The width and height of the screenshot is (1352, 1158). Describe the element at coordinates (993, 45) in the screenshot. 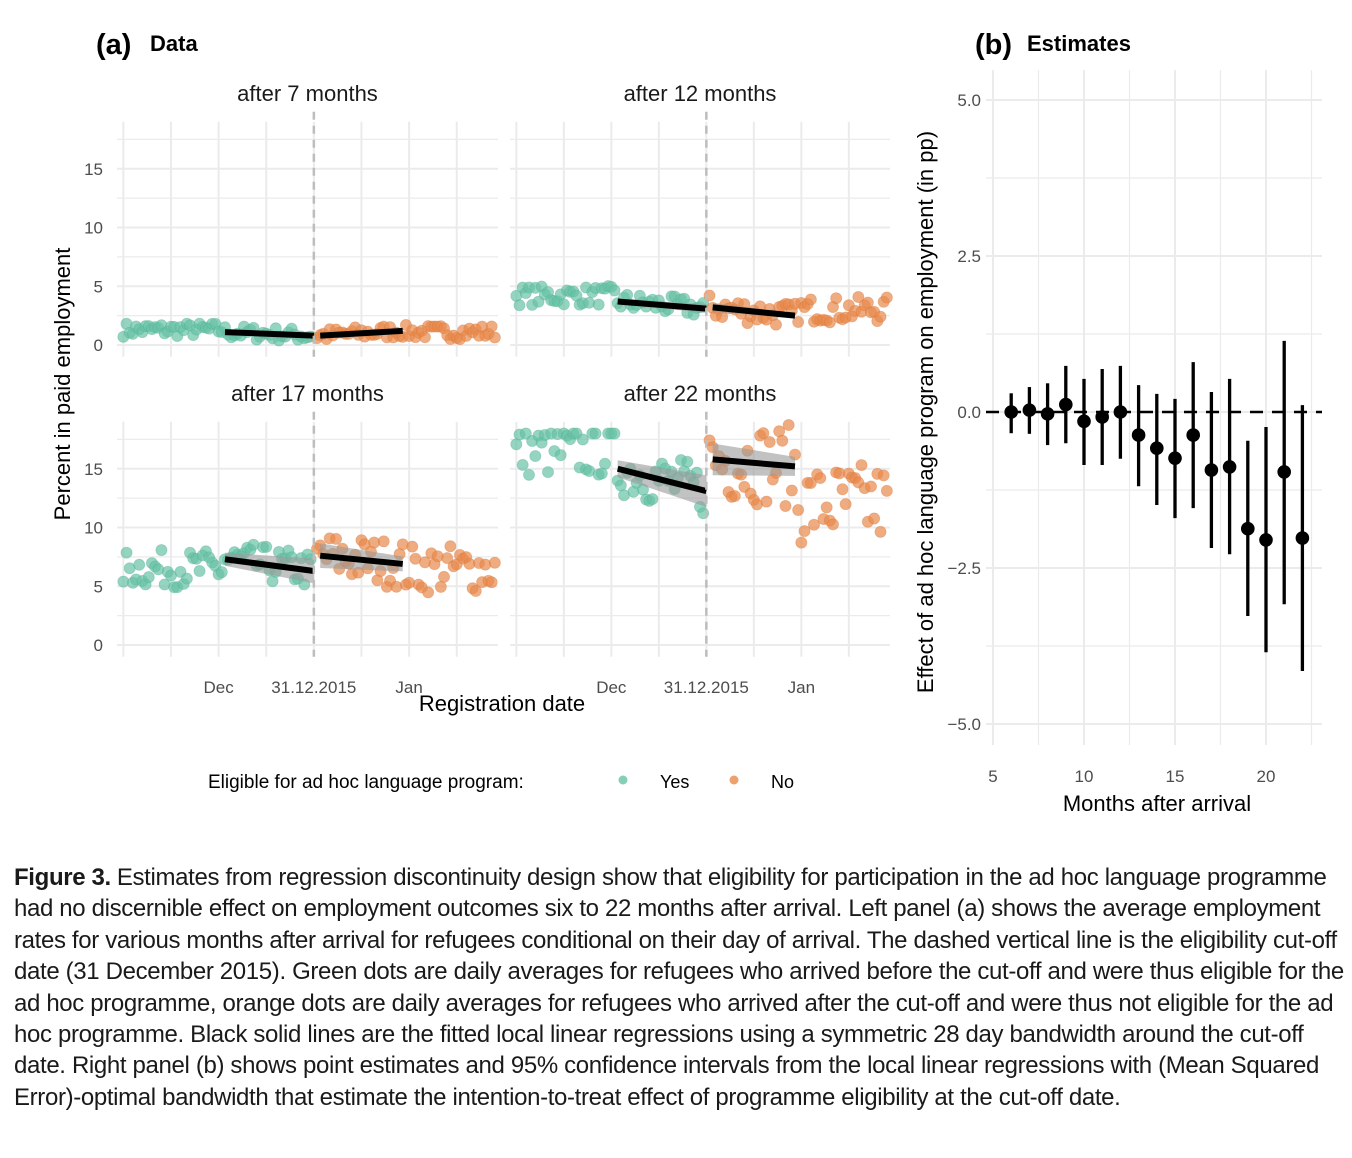

I see `panel-b-label: (b)` at that location.